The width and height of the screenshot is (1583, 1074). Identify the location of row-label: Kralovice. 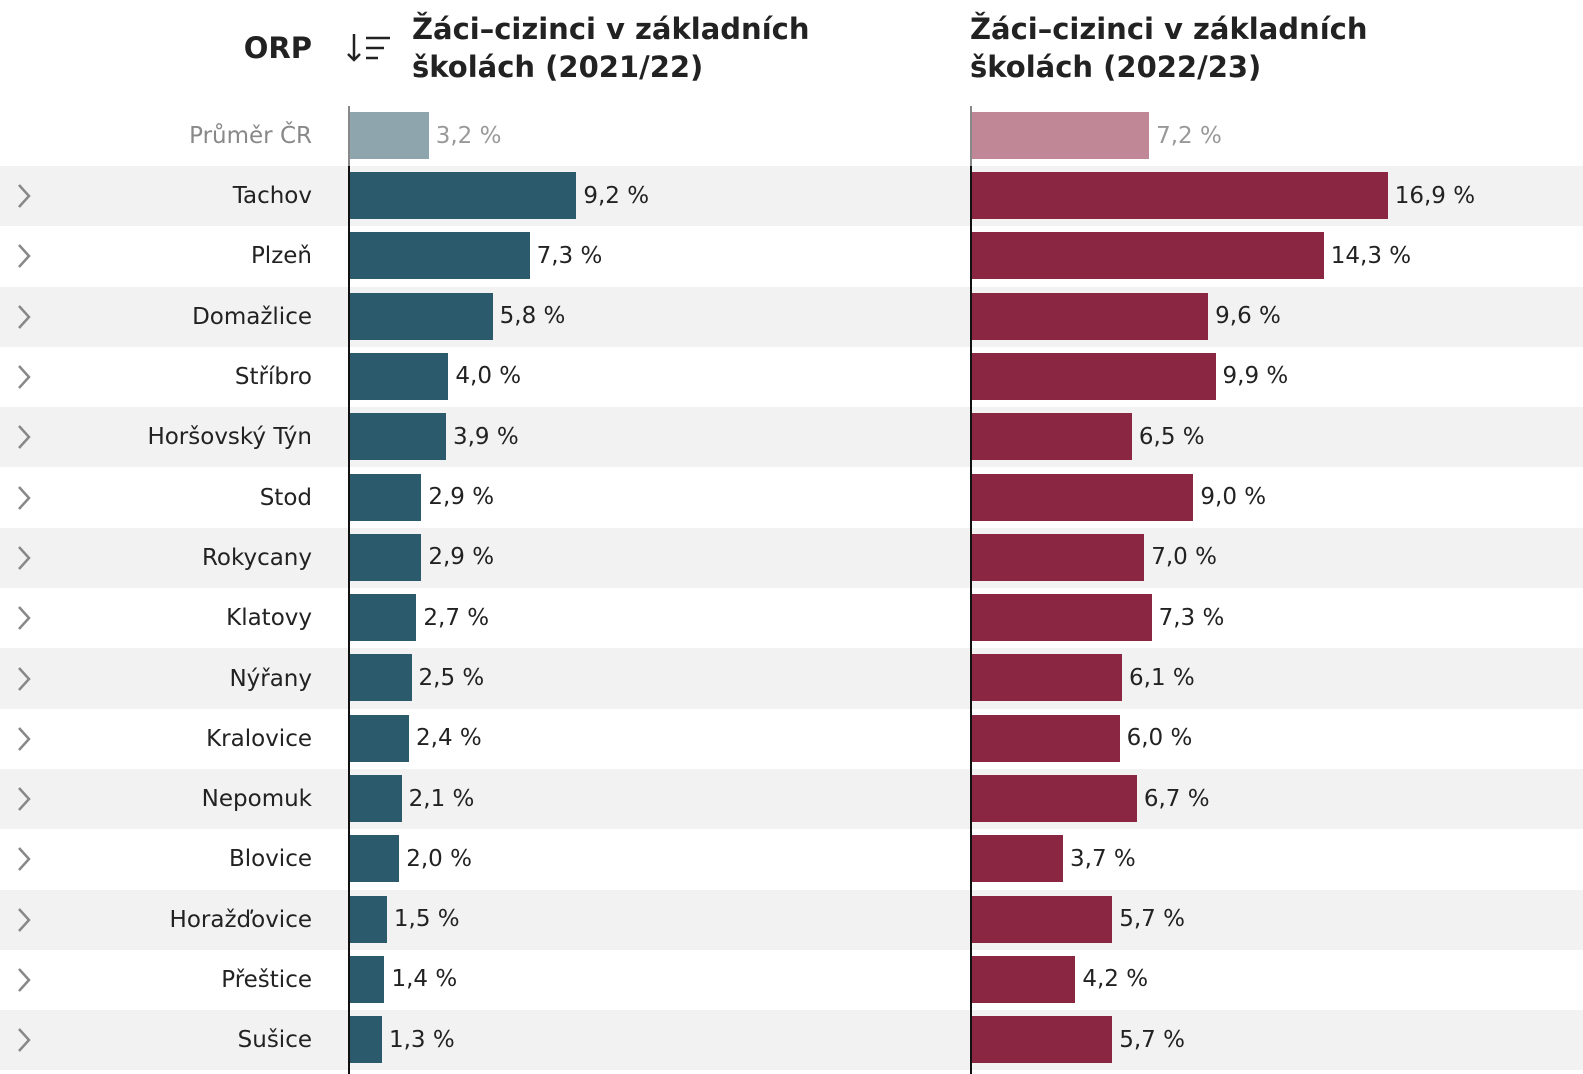
(259, 738).